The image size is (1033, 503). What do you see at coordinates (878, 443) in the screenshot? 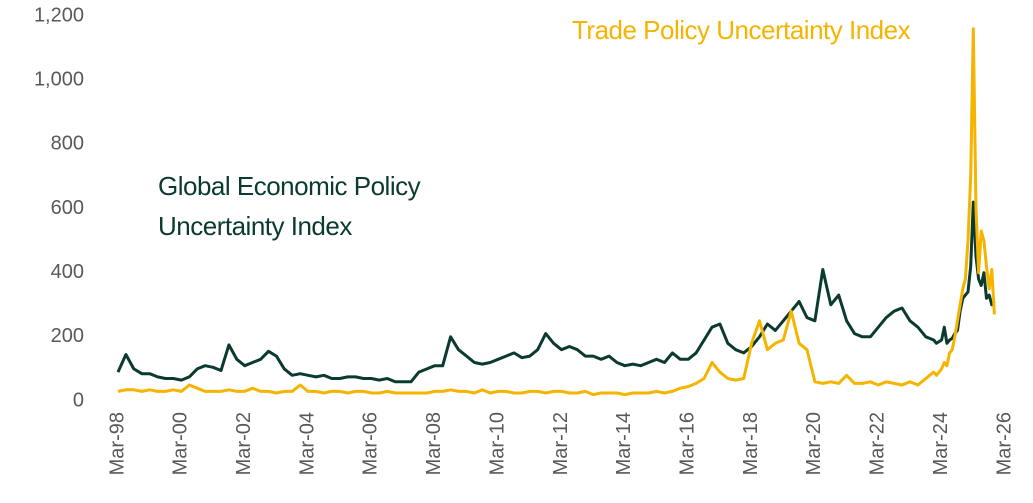
I see `x-tick-label: Mar-22` at bounding box center [878, 443].